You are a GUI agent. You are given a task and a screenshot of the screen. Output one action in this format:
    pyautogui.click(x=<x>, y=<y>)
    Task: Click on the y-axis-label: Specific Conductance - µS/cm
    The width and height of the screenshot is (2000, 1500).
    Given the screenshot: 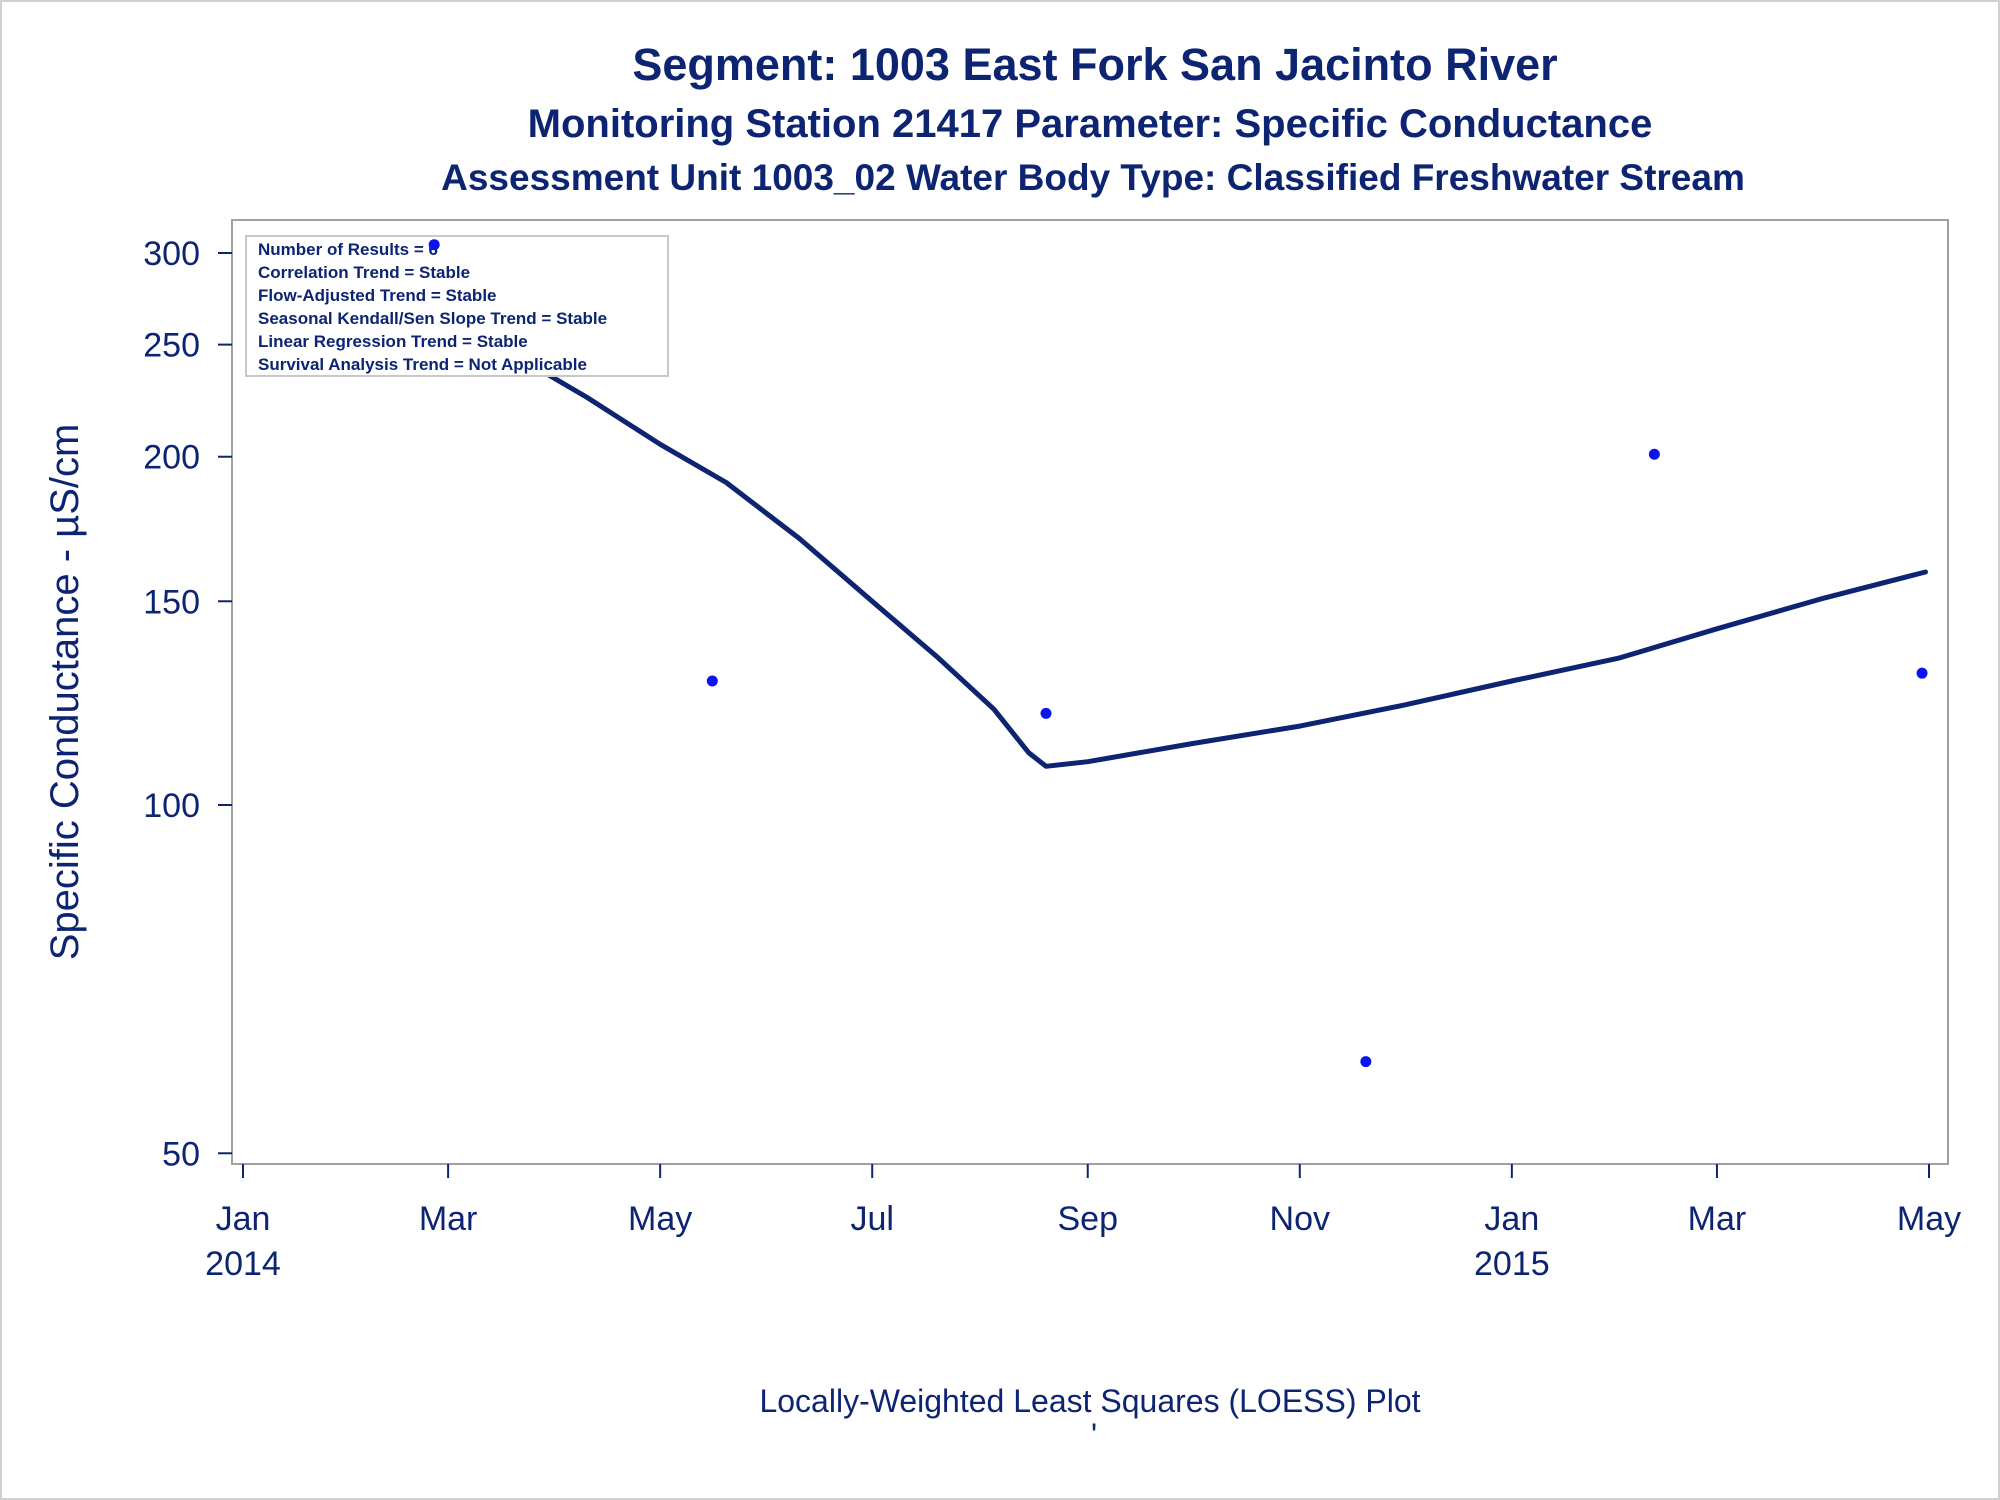 What is the action you would take?
    pyautogui.click(x=65, y=692)
    